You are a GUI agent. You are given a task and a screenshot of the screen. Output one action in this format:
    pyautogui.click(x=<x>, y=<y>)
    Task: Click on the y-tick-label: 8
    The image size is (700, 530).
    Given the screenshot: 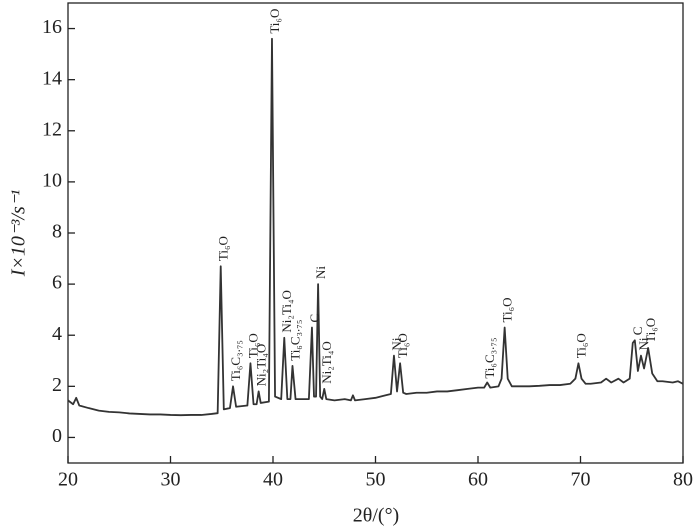 What is the action you would take?
    pyautogui.click(x=57, y=232)
    